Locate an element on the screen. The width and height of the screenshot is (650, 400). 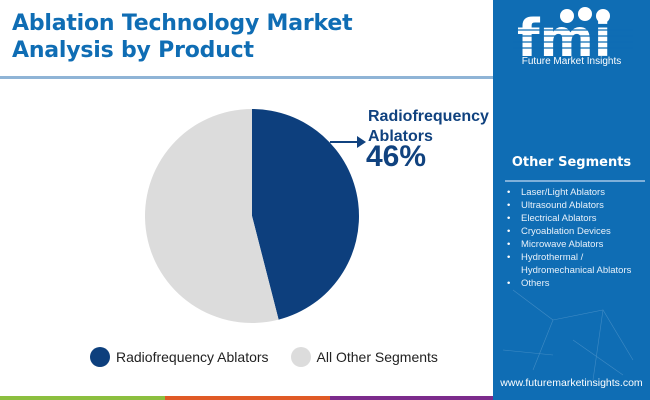
segment-item: Laser/Light Ablators is located at coordinates (577, 192).